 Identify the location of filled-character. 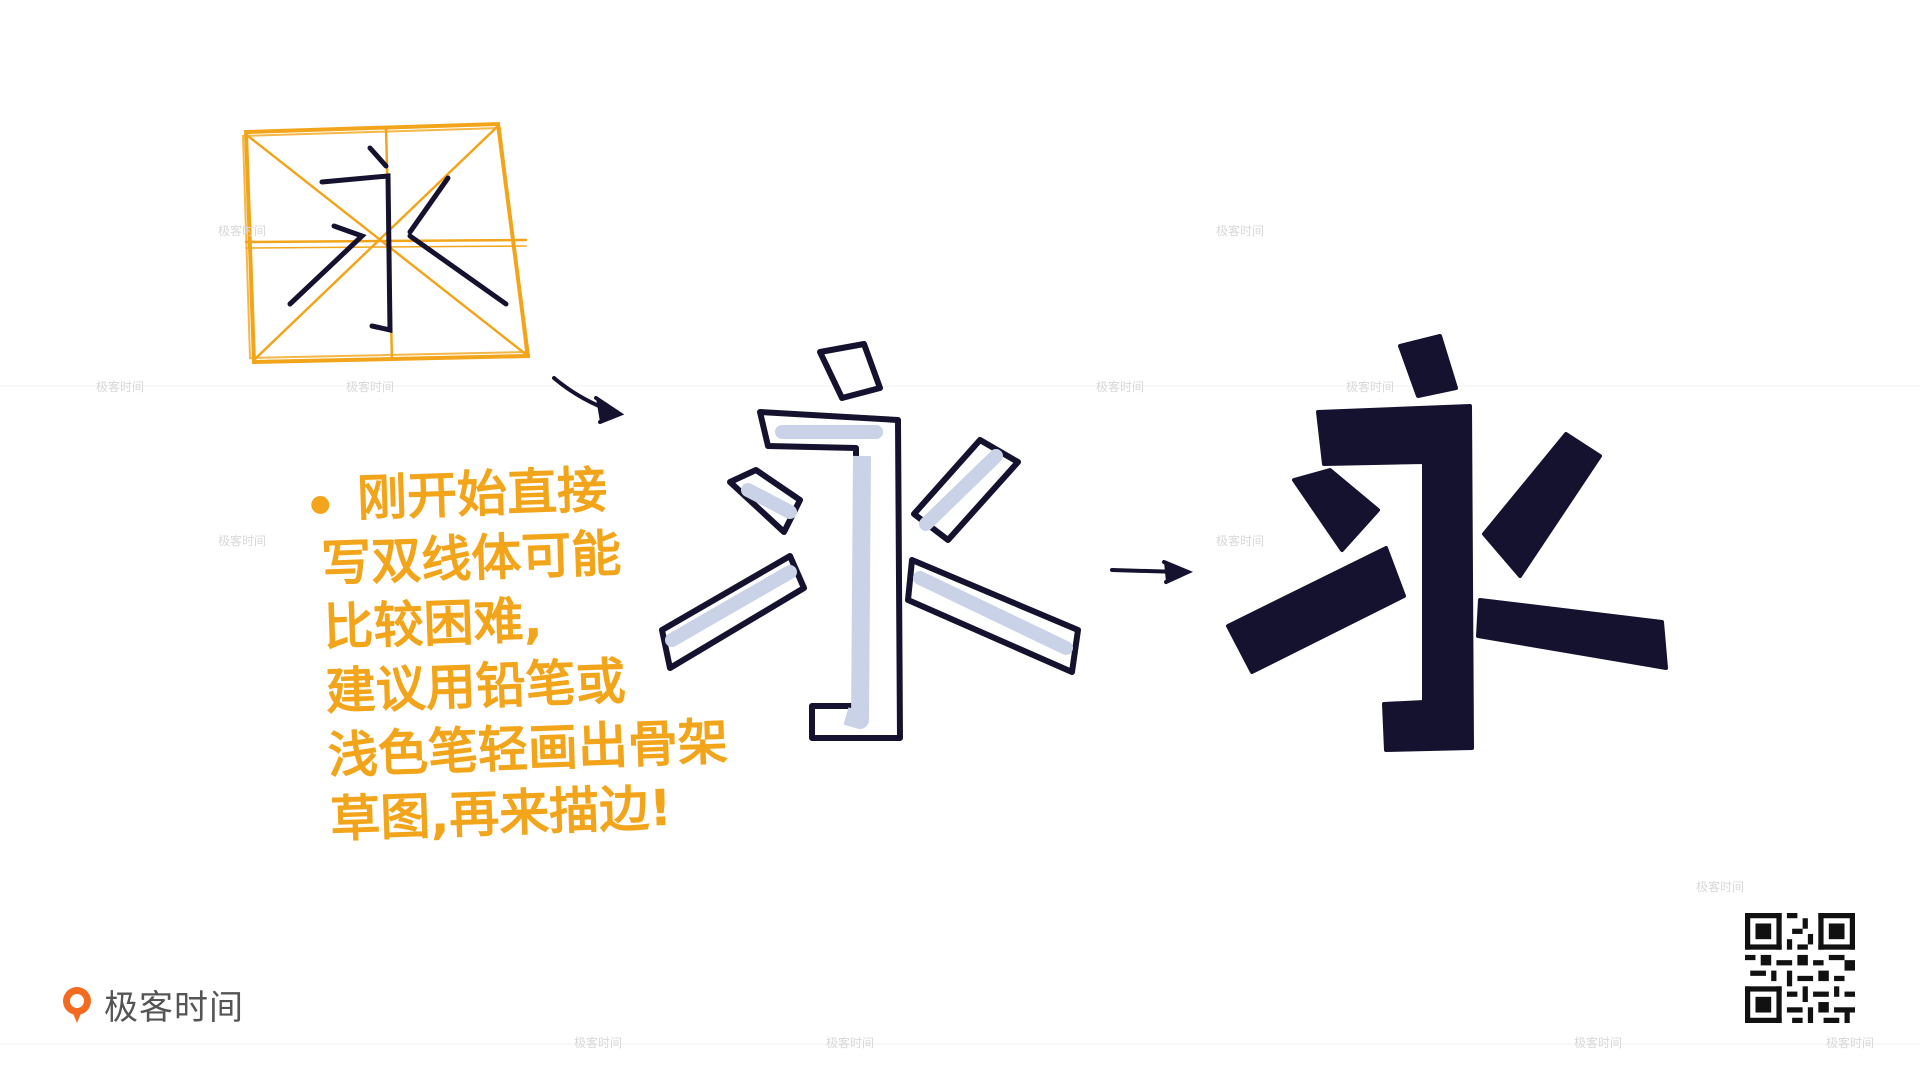
(1447, 543).